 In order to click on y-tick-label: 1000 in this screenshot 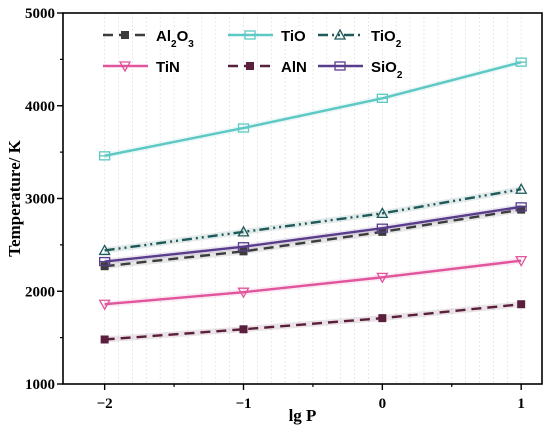, I will do `click(40, 385)`.